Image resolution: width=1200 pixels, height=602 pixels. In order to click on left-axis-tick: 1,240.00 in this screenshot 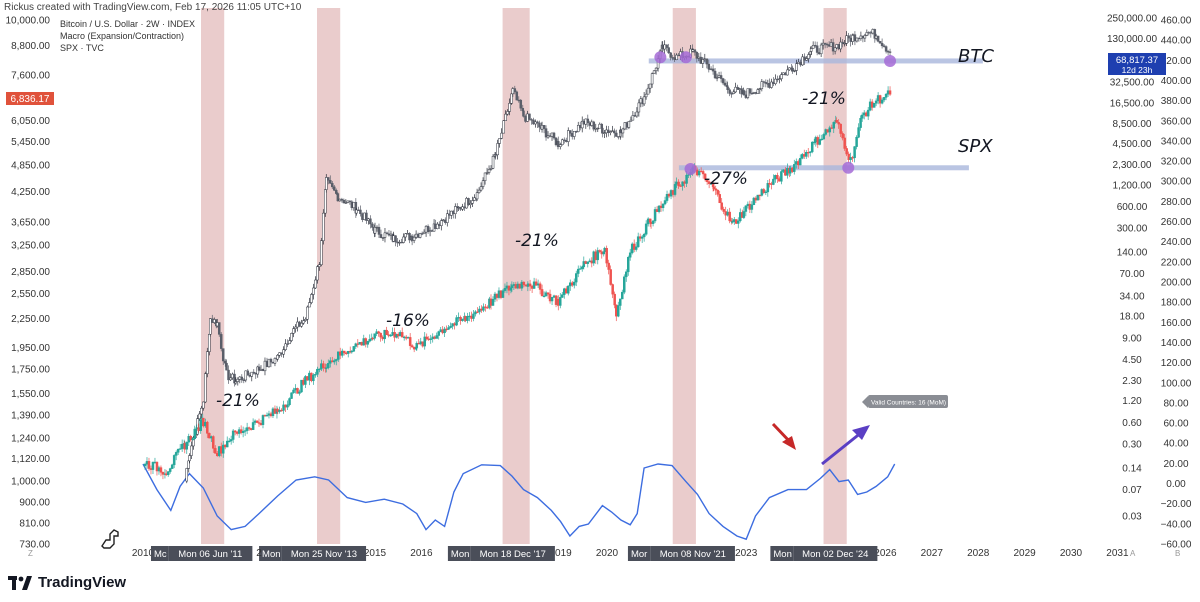, I will do `click(30, 438)`.